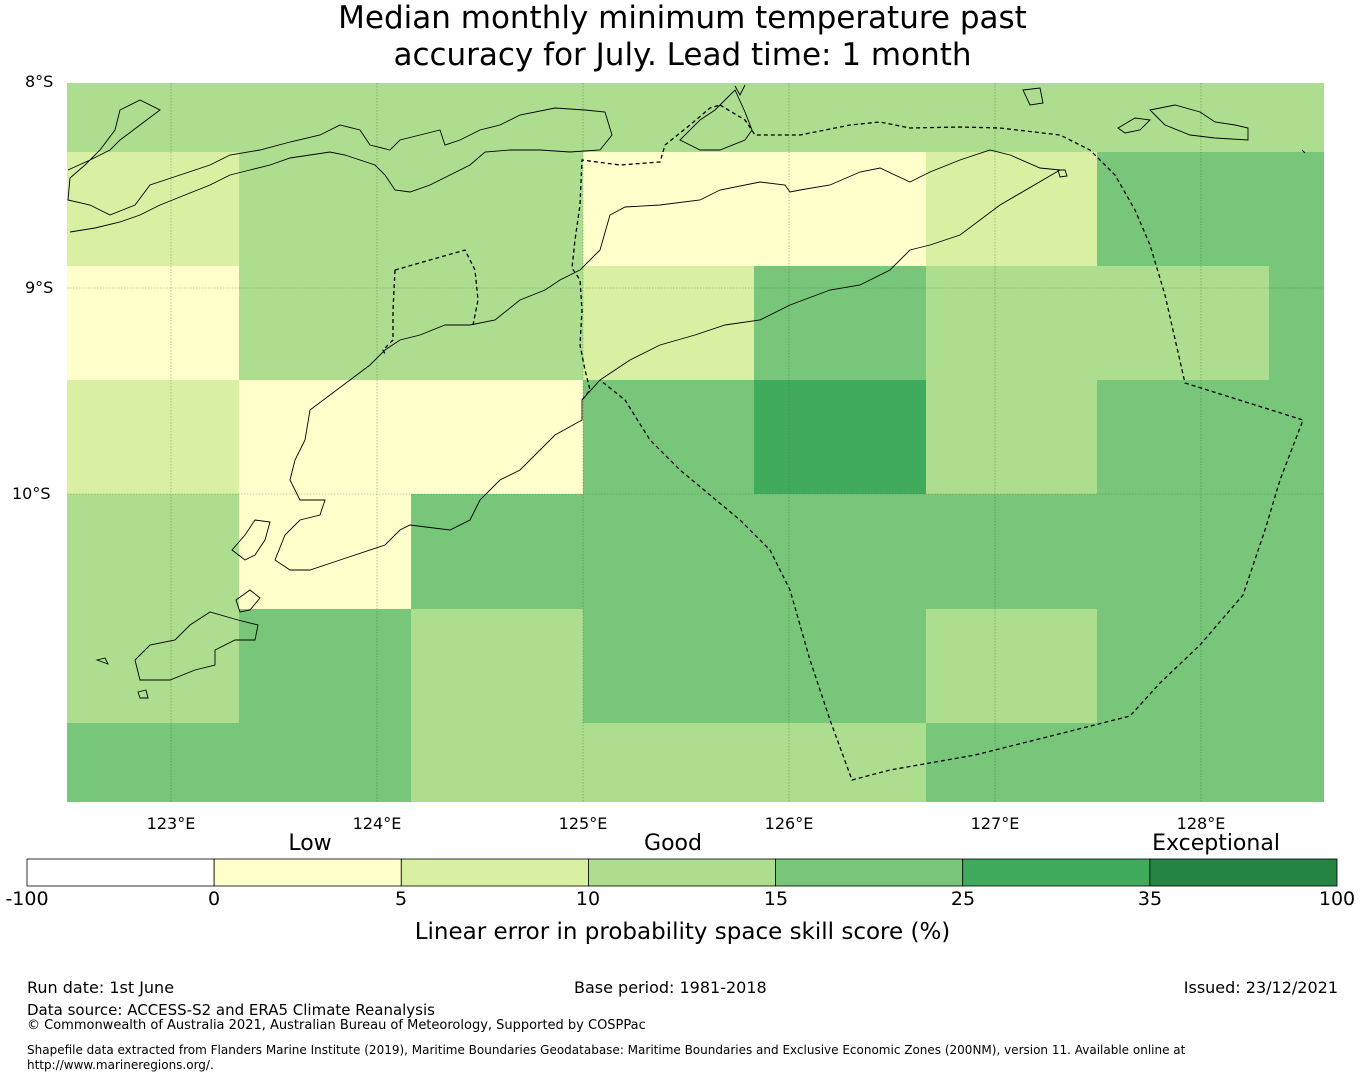 The width and height of the screenshot is (1365, 1080). What do you see at coordinates (682, 55) in the screenshot?
I see `map-title-line-2: accuracy for July. Lead time: 1 month` at bounding box center [682, 55].